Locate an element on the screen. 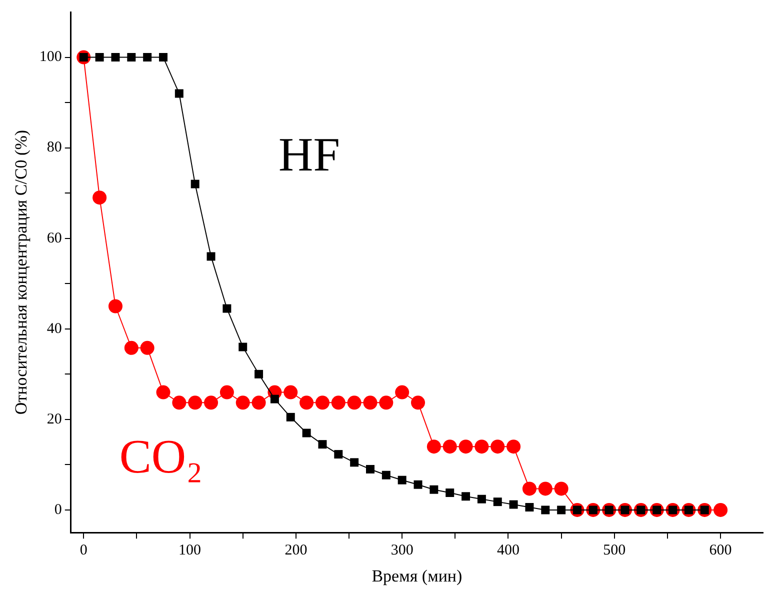  y-axis-title: Относительная концентрация C/C0 (%) is located at coordinates (21, 272).